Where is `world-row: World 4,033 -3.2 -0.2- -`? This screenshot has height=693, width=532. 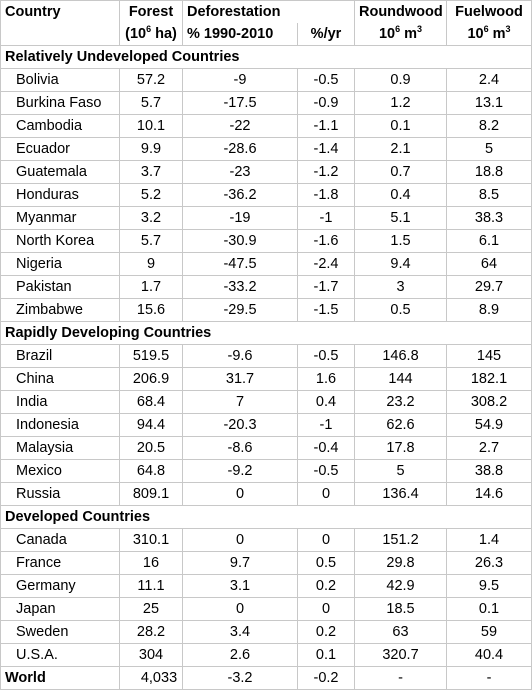
world-row: World 4,033 -3.2 -0.2- - is located at coordinates (266, 678).